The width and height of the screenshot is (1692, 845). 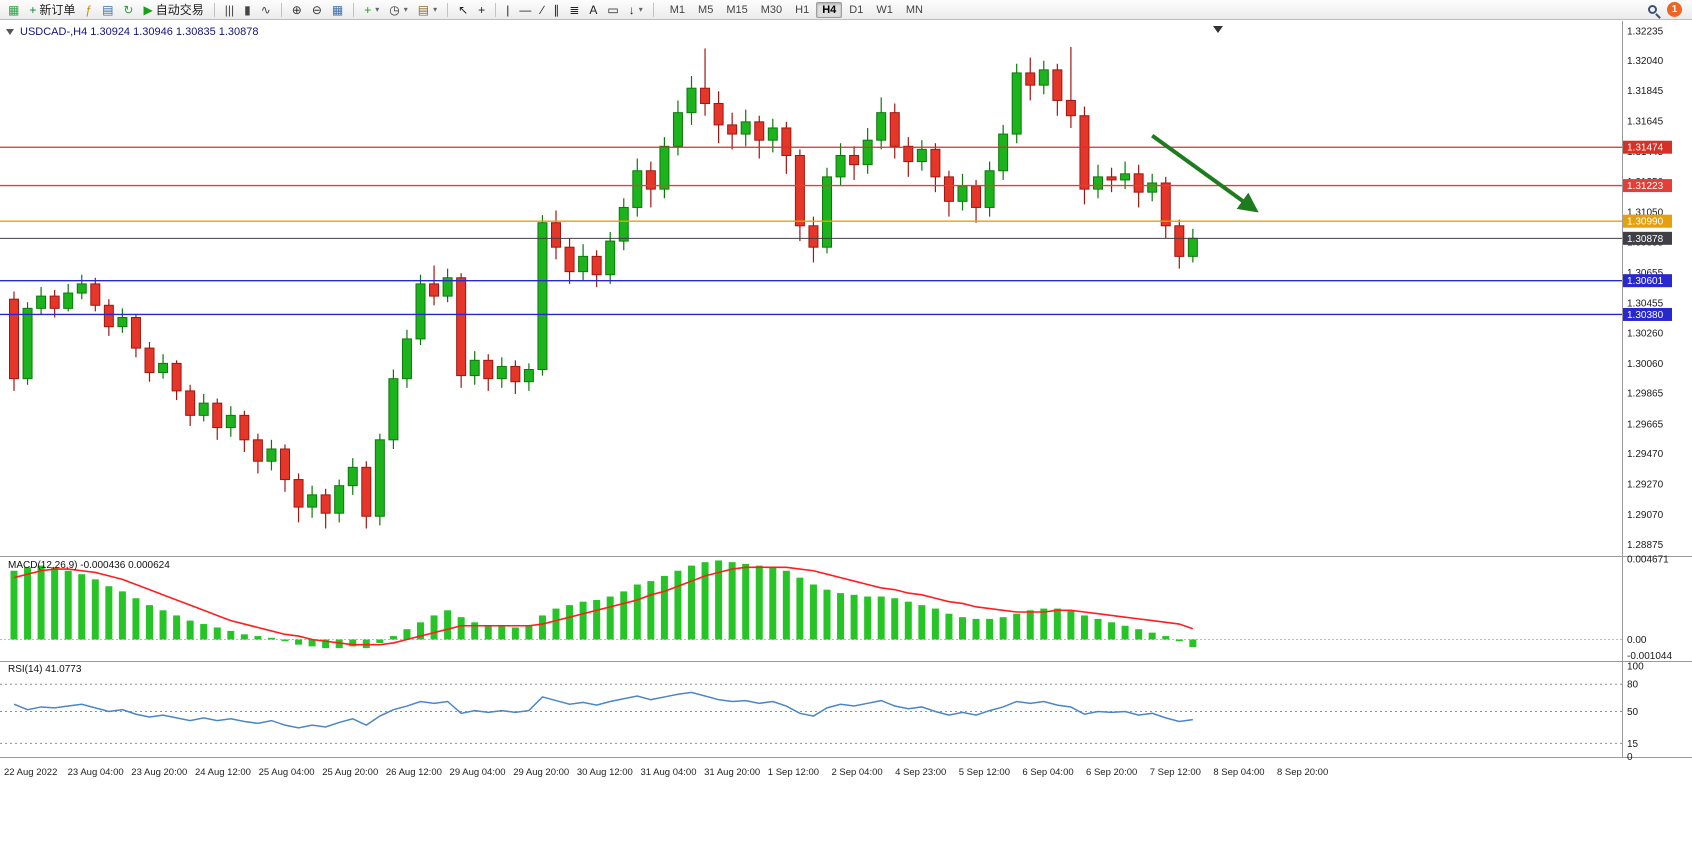 I want to click on candlestick-chart-icon: ▮, so click(x=247, y=9).